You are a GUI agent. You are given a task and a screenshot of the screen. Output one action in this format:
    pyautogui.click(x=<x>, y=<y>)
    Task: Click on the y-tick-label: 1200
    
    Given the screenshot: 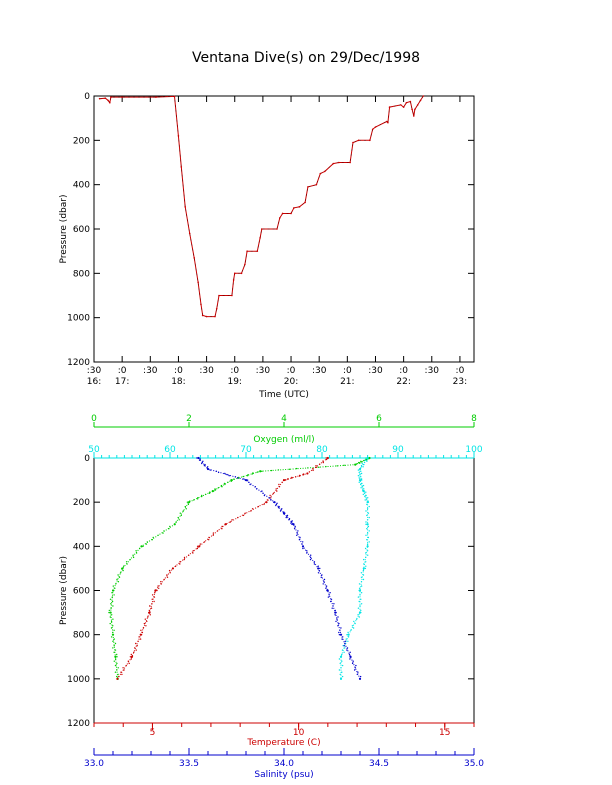 What is the action you would take?
    pyautogui.click(x=78, y=724)
    